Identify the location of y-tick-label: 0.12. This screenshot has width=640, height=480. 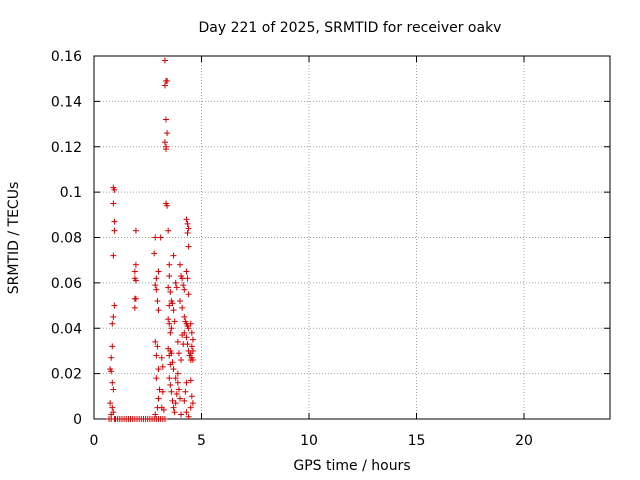
(66, 148).